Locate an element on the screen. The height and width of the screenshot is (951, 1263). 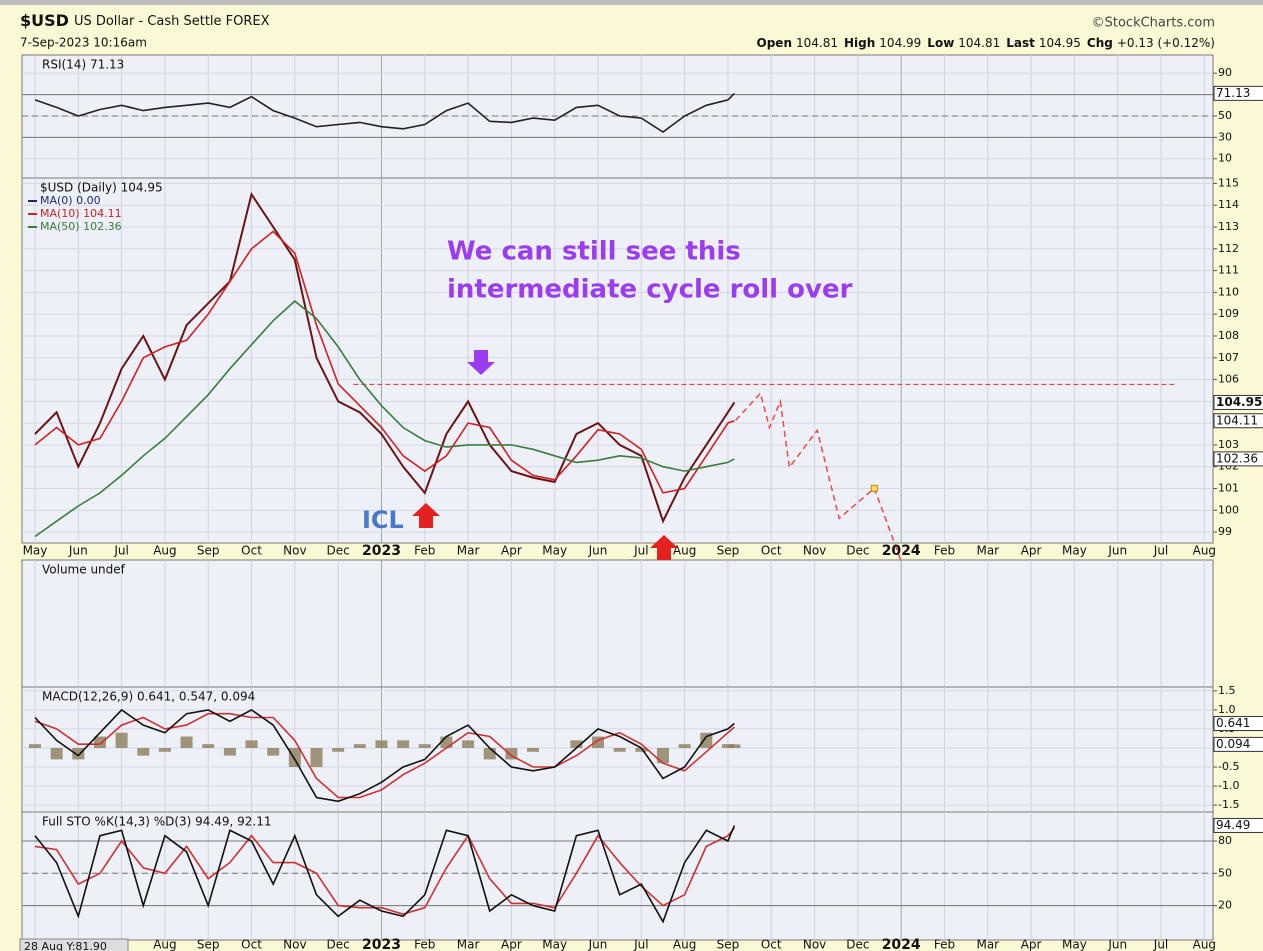
x-tick-label: Aug is located at coordinates (1204, 944).